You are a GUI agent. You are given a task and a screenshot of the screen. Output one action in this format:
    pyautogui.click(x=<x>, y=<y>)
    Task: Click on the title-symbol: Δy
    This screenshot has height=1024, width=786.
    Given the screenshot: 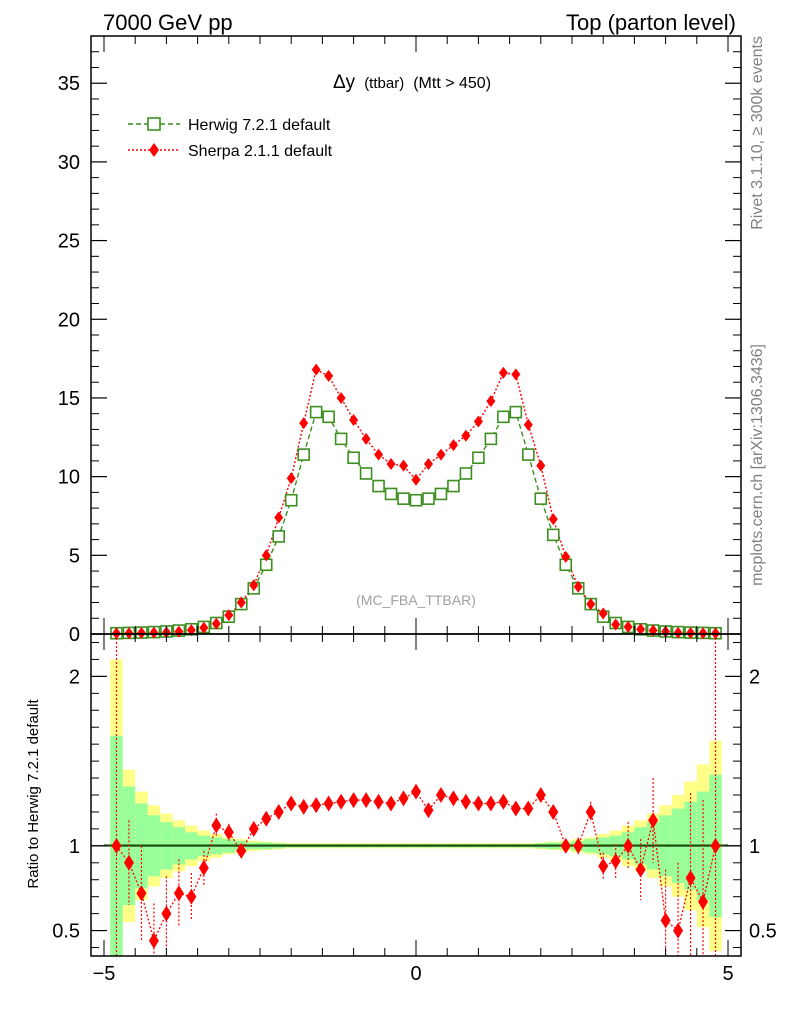 What is the action you would take?
    pyautogui.click(x=344, y=82)
    